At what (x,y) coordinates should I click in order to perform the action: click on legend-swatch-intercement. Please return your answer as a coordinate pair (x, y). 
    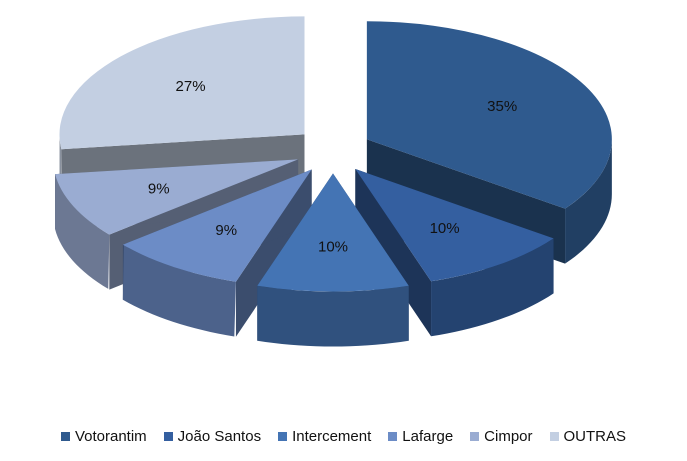
    Looking at the image, I should click on (283, 436).